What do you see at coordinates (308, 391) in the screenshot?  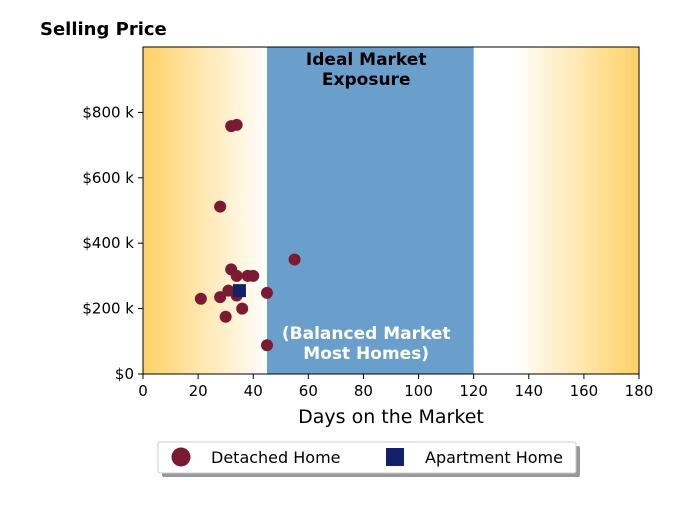 I see `x-tick-label-60: 60` at bounding box center [308, 391].